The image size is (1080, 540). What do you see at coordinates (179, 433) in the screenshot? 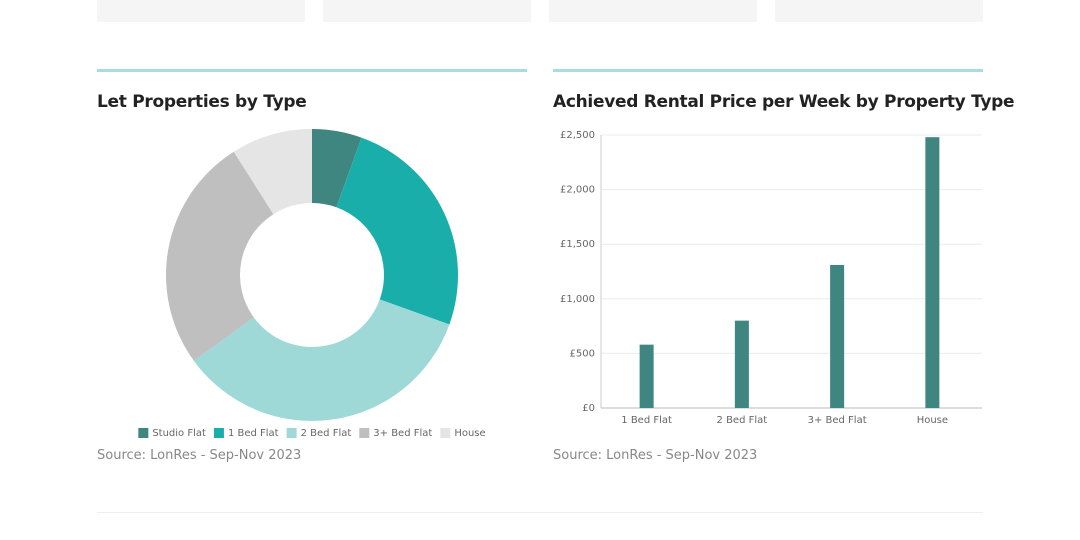
I see `legend-label: Studio Flat` at bounding box center [179, 433].